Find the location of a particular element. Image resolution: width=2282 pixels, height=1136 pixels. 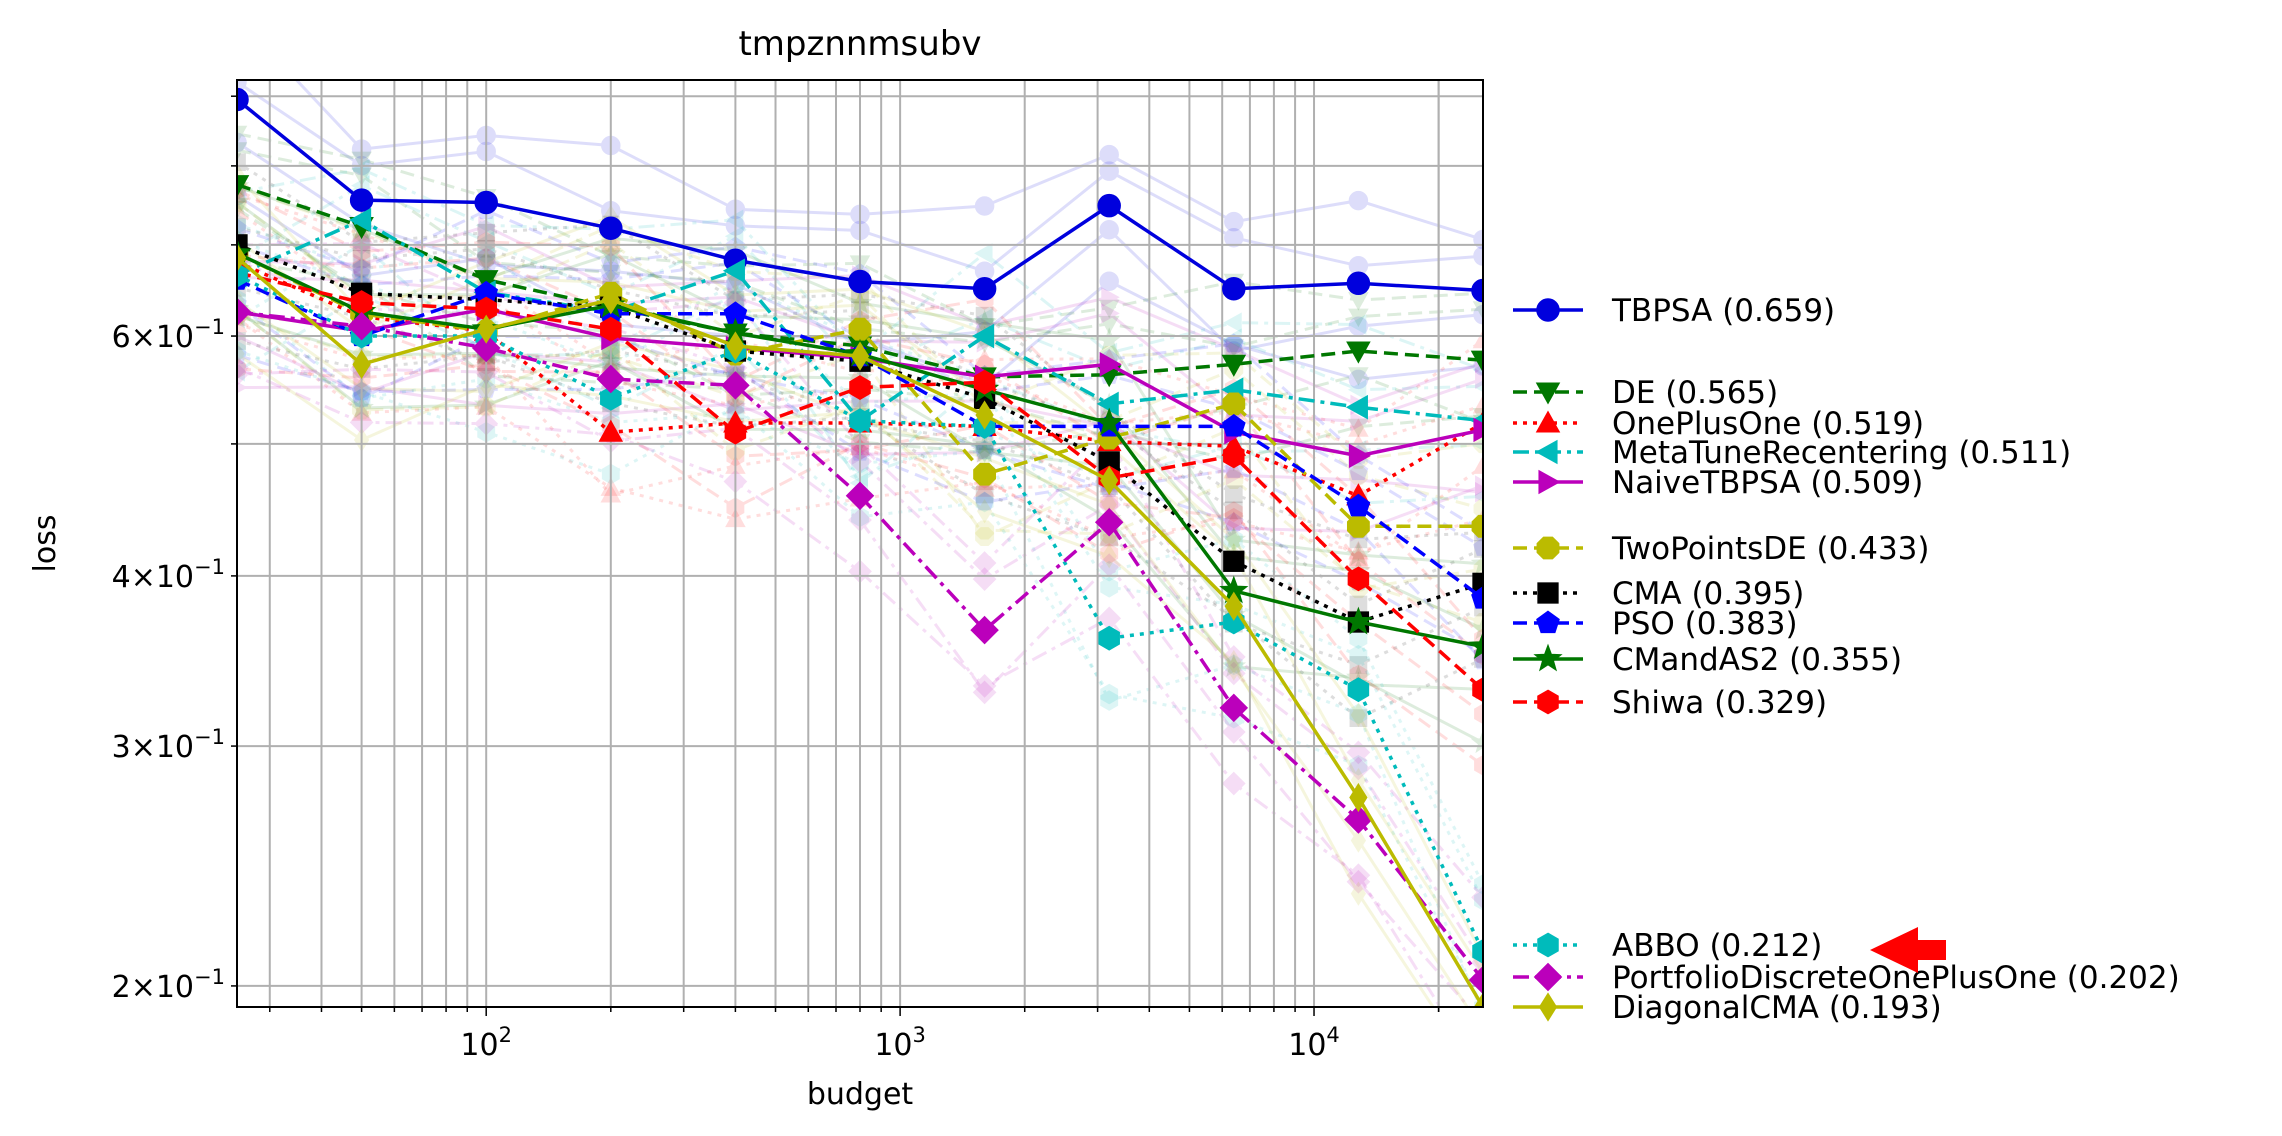

legend-item: OnePlusOne (0.519) is located at coordinates (1718, 424).